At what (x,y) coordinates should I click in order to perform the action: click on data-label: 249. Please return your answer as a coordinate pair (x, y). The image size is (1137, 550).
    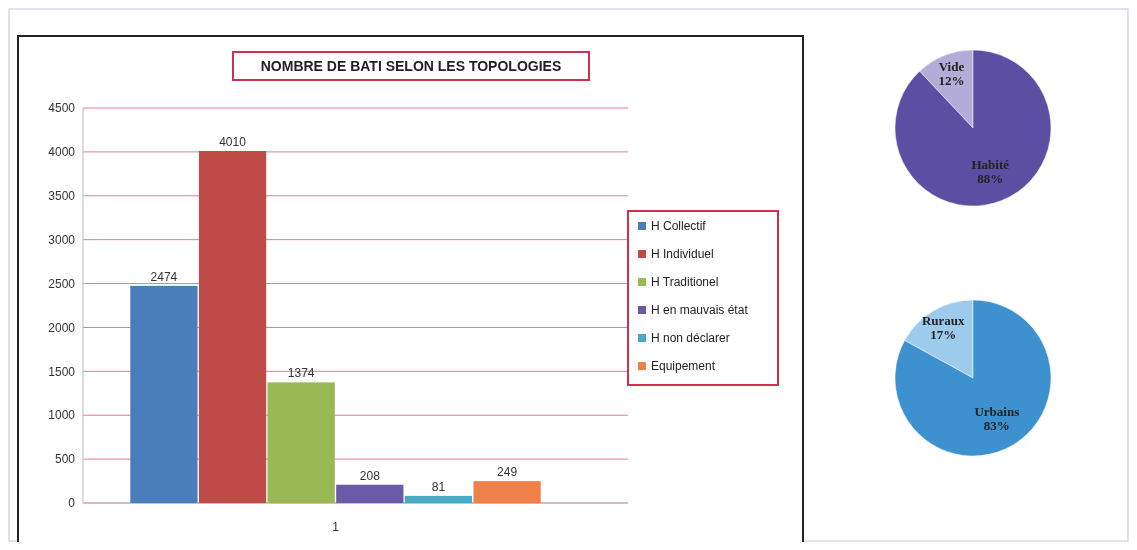
    Looking at the image, I should click on (507, 472).